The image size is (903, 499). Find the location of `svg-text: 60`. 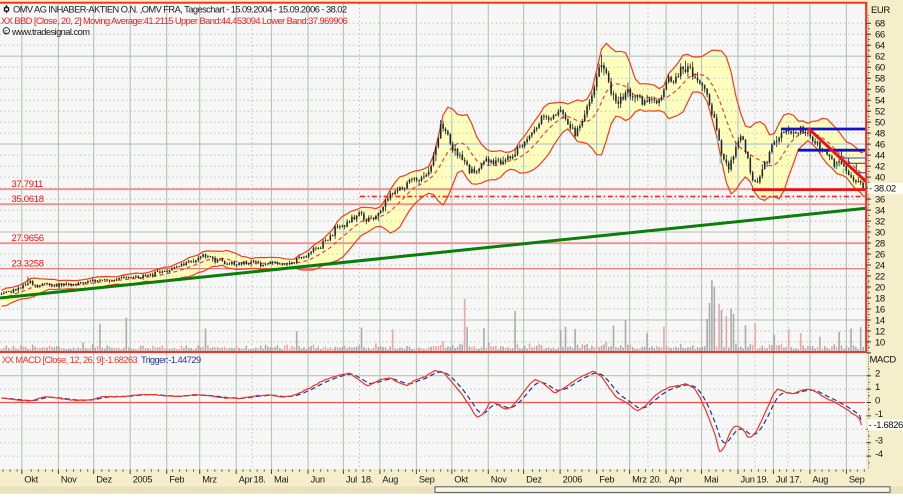

svg-text: 60 is located at coordinates (880, 68).